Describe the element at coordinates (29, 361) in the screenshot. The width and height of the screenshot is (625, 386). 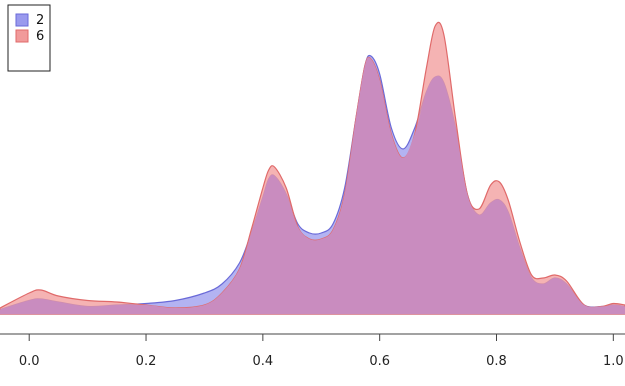
I see `x-tick-label-0: 0.0` at that location.